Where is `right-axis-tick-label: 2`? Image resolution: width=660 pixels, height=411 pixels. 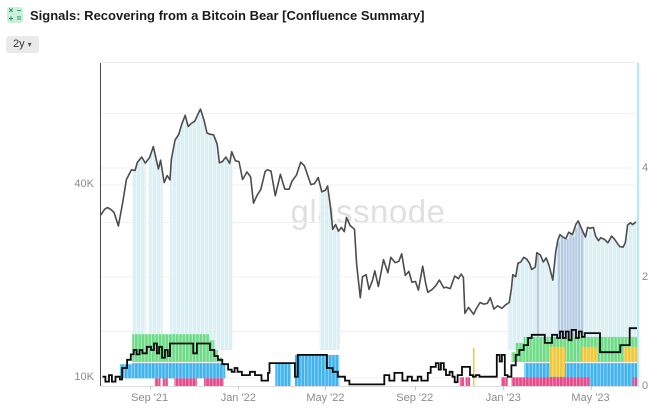 right-axis-tick-label: 2 is located at coordinates (645, 277).